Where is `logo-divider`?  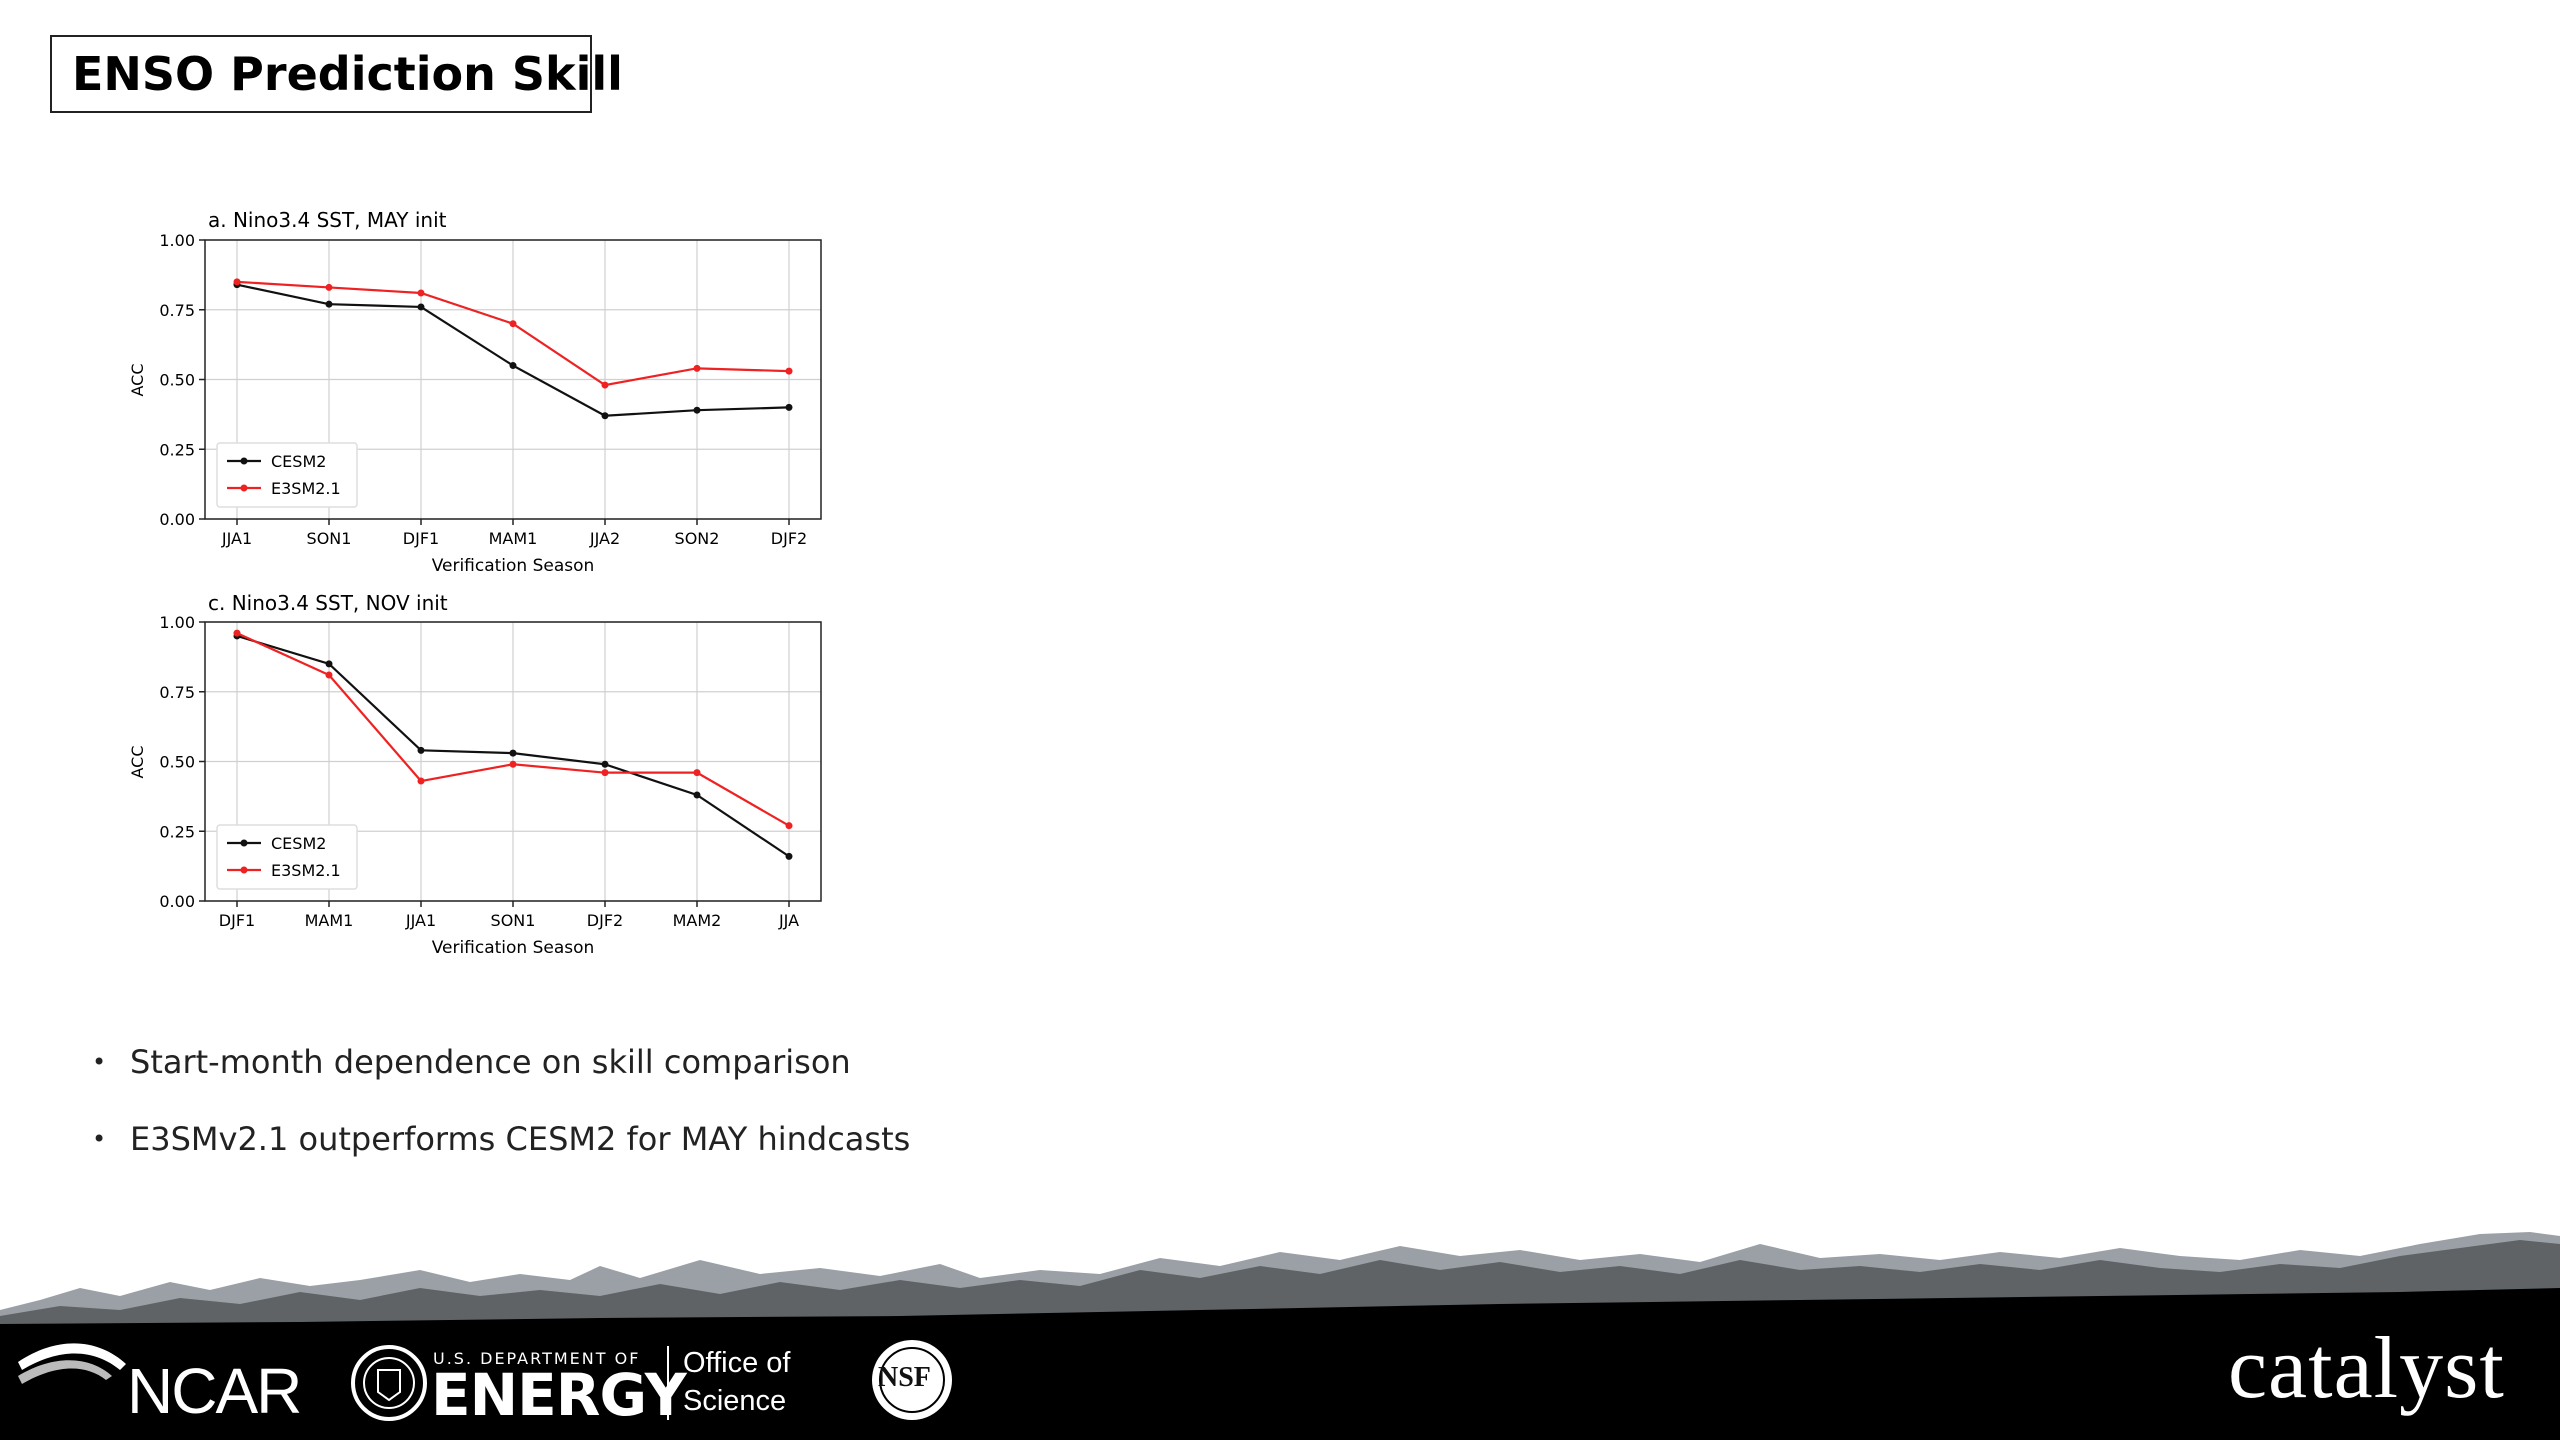
logo-divider is located at coordinates (668, 1383).